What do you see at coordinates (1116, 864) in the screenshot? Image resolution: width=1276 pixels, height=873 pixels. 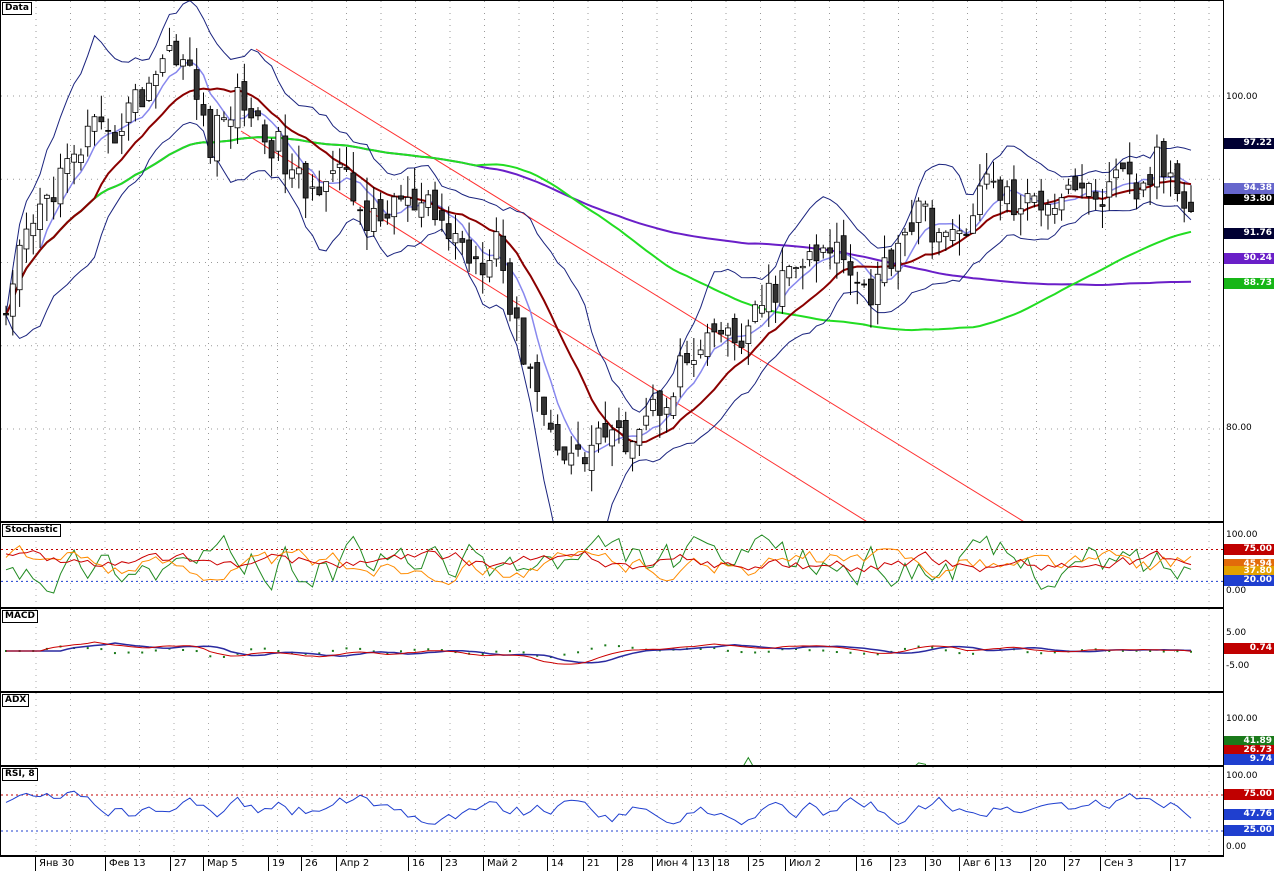 I see `x-tick-label: Сен 3` at bounding box center [1116, 864].